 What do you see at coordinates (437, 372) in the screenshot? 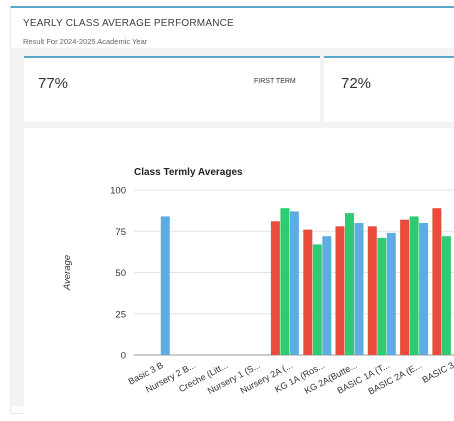
I see `x-tick-label: BASIC 3` at bounding box center [437, 372].